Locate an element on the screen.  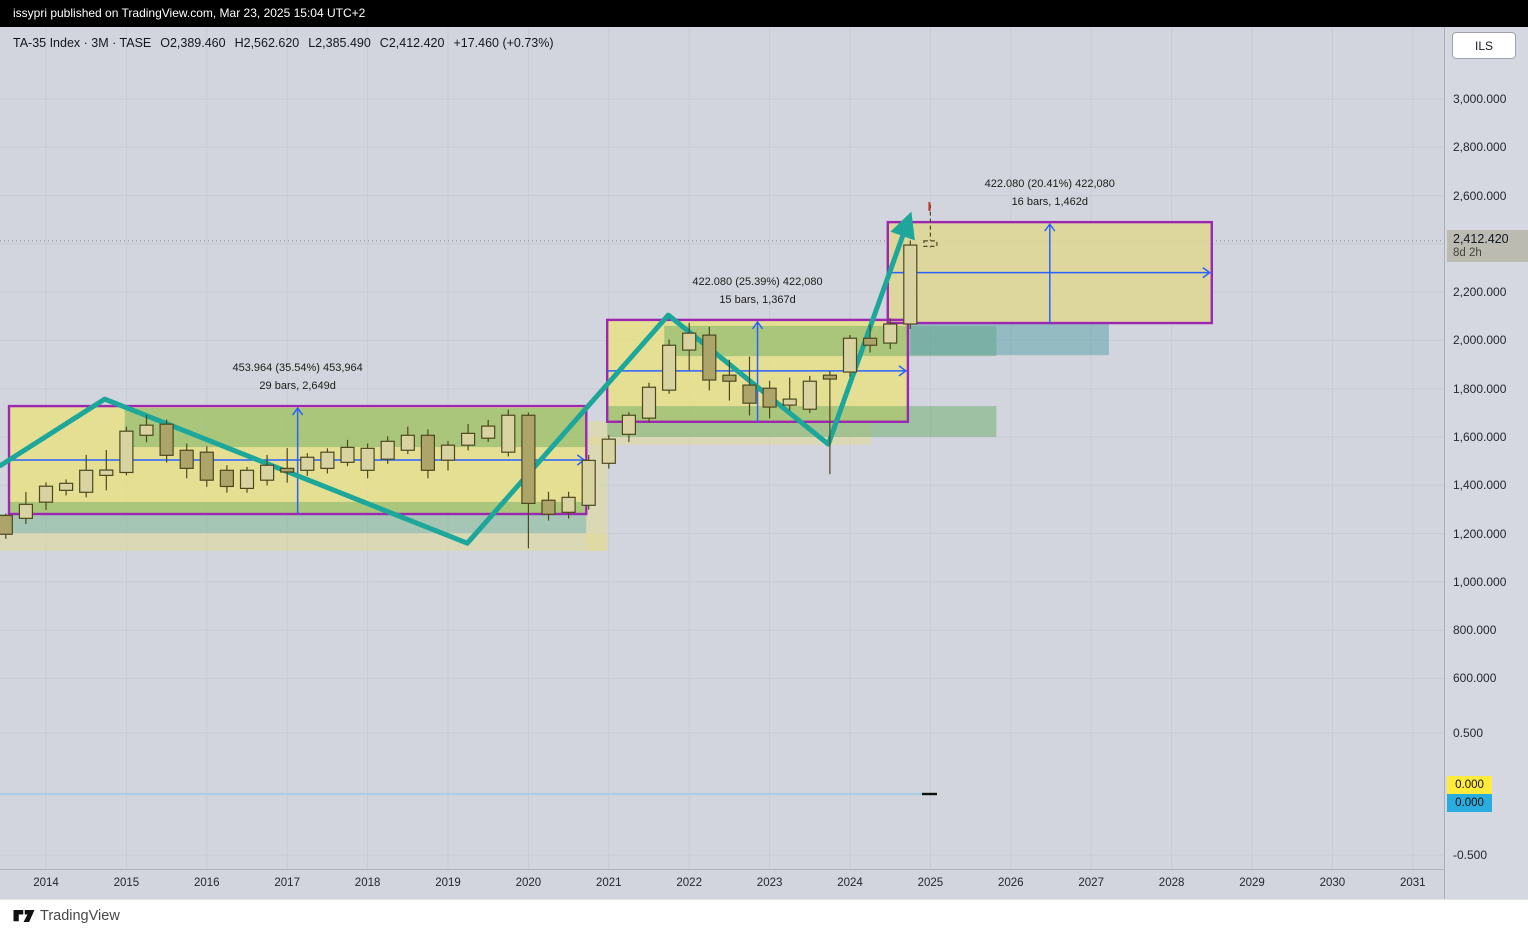
price-tick-label: 1,200.000 is located at coordinates (1480, 533).